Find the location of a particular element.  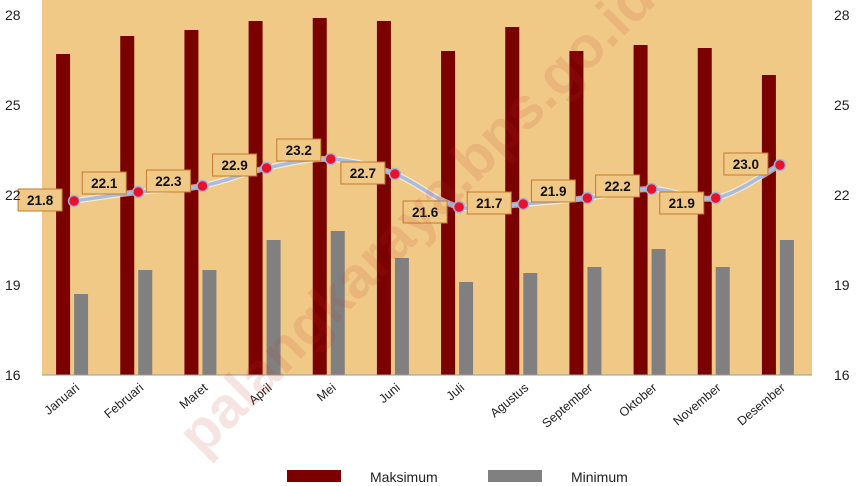

bar-maksimum-april is located at coordinates (255, 198).